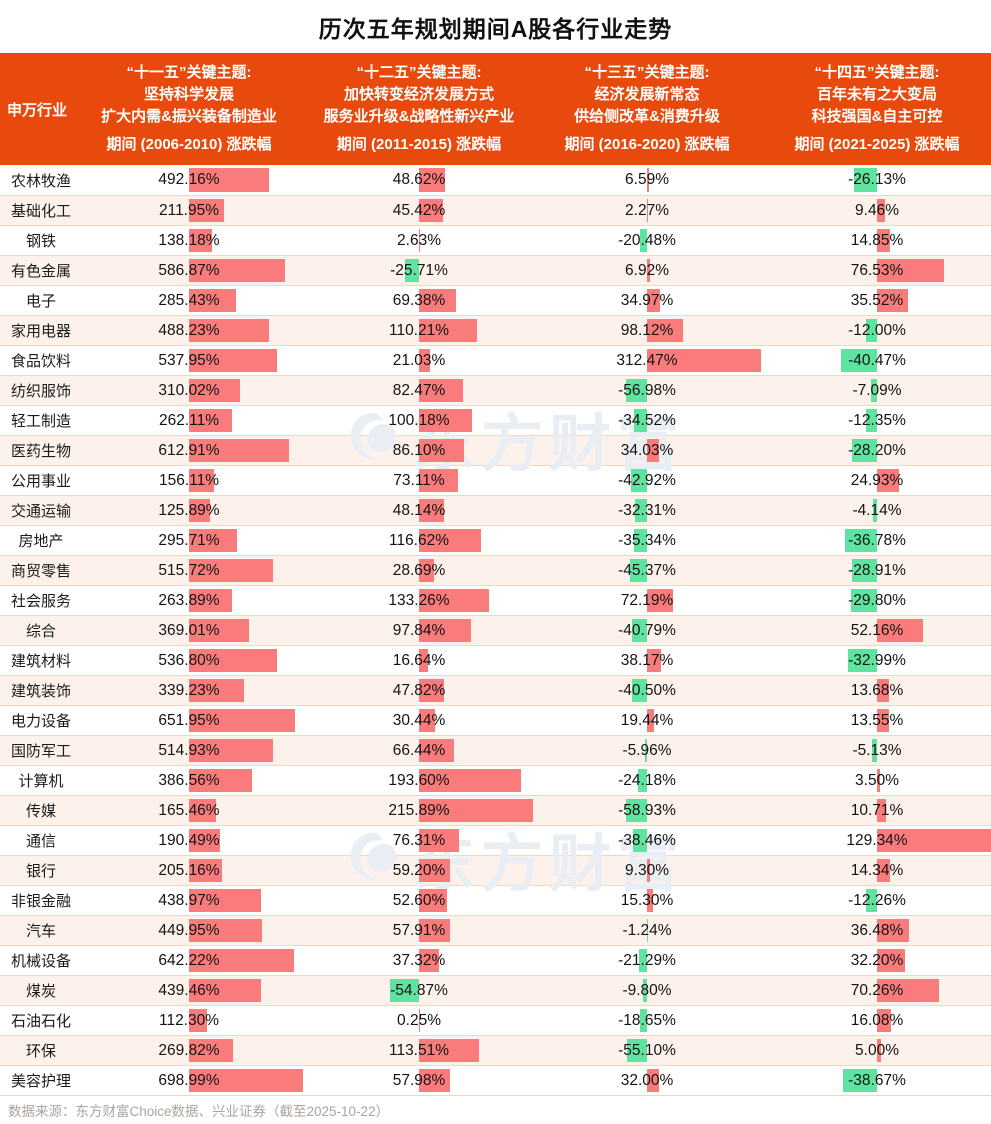  I want to click on value-text: 16.08%, so click(877, 1020).